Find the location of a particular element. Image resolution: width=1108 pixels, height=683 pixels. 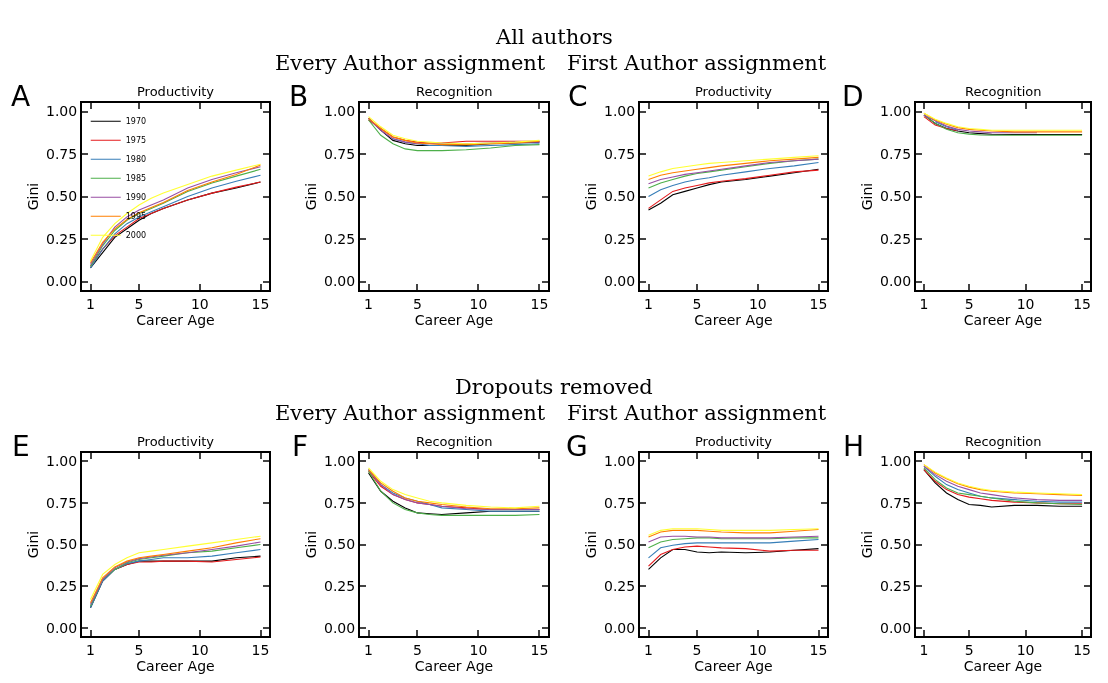

legend-label: 1970 is located at coordinates (136, 122).